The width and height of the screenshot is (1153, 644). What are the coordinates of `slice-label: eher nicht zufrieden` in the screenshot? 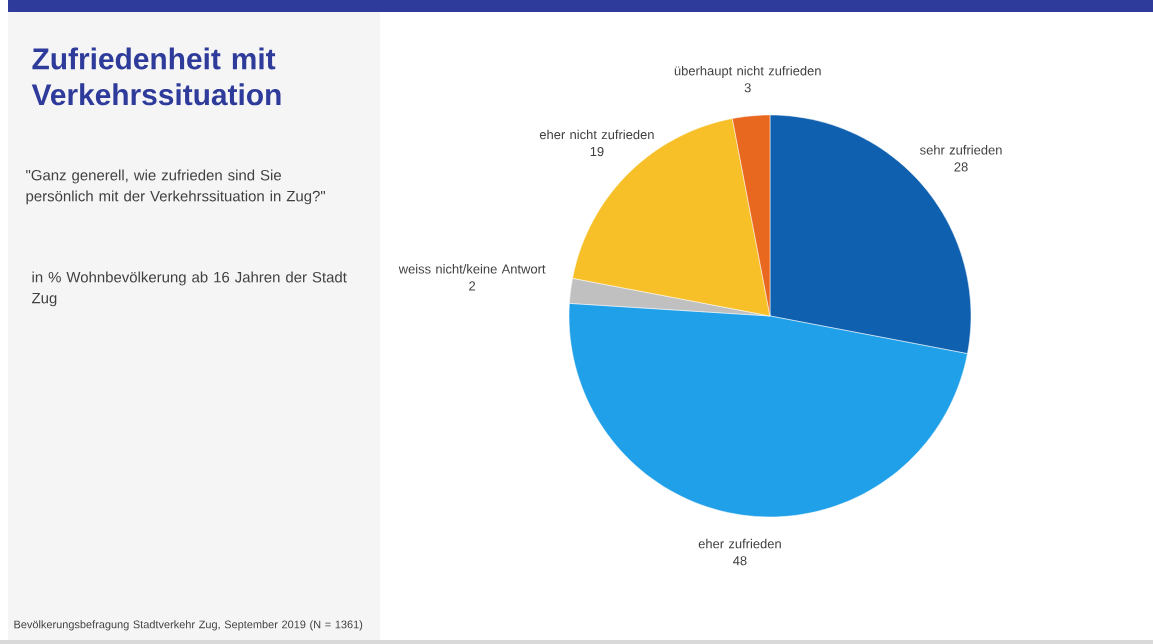 It's located at (596, 134).